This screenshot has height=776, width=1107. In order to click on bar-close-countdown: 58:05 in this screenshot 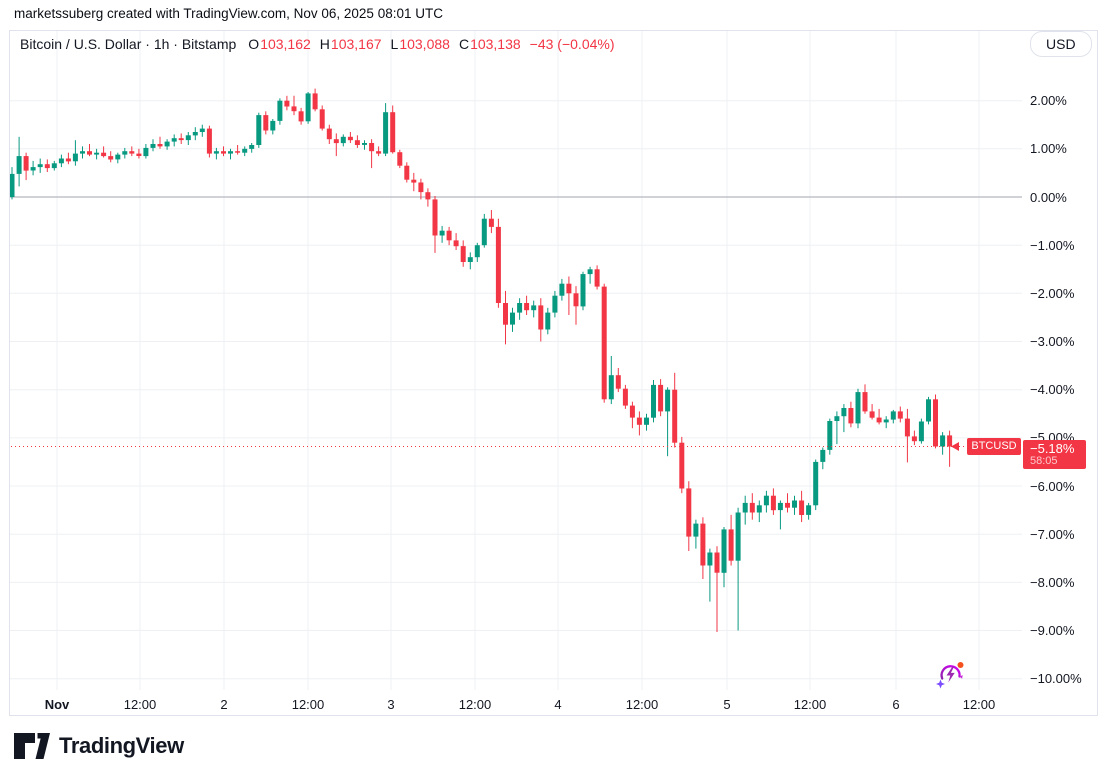, I will do `click(1044, 460)`.